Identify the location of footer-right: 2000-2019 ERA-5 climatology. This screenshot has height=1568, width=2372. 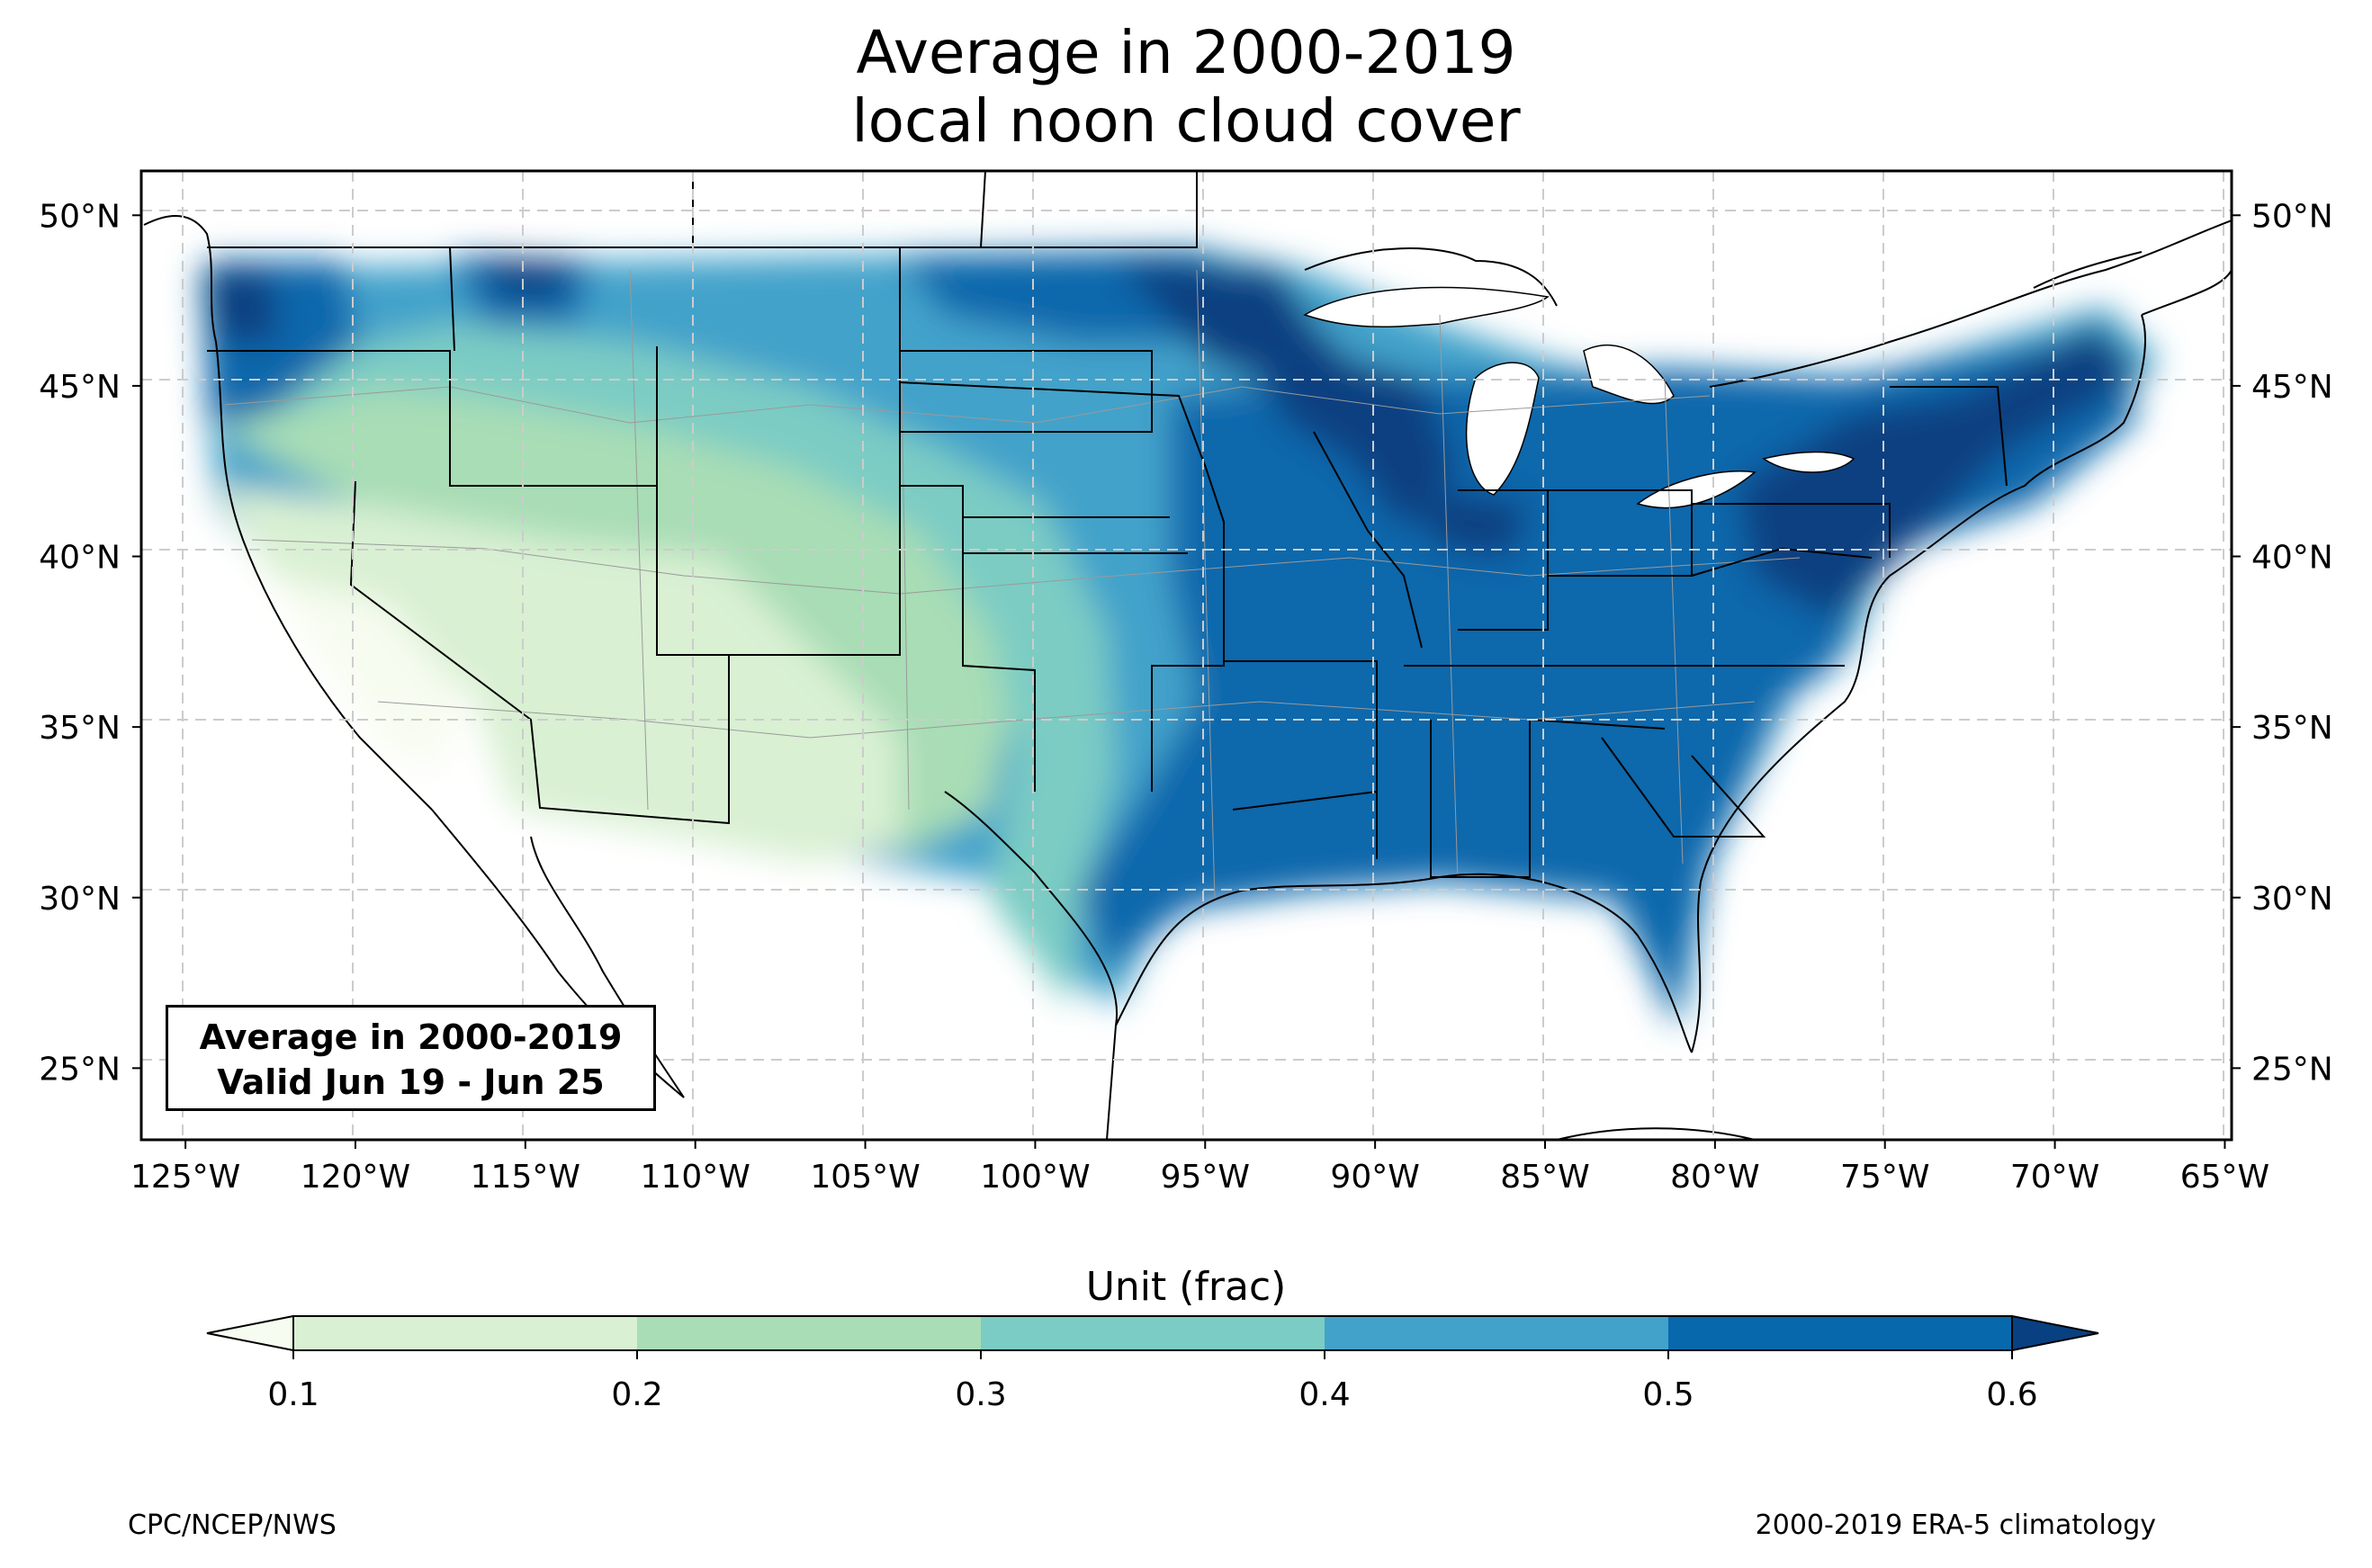
(1956, 1525).